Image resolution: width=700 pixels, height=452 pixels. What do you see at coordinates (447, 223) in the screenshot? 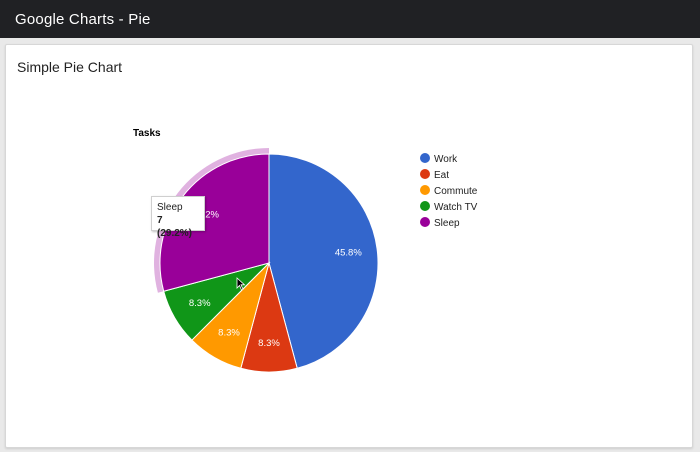
I see `legend-label-sleep: Sleep` at bounding box center [447, 223].